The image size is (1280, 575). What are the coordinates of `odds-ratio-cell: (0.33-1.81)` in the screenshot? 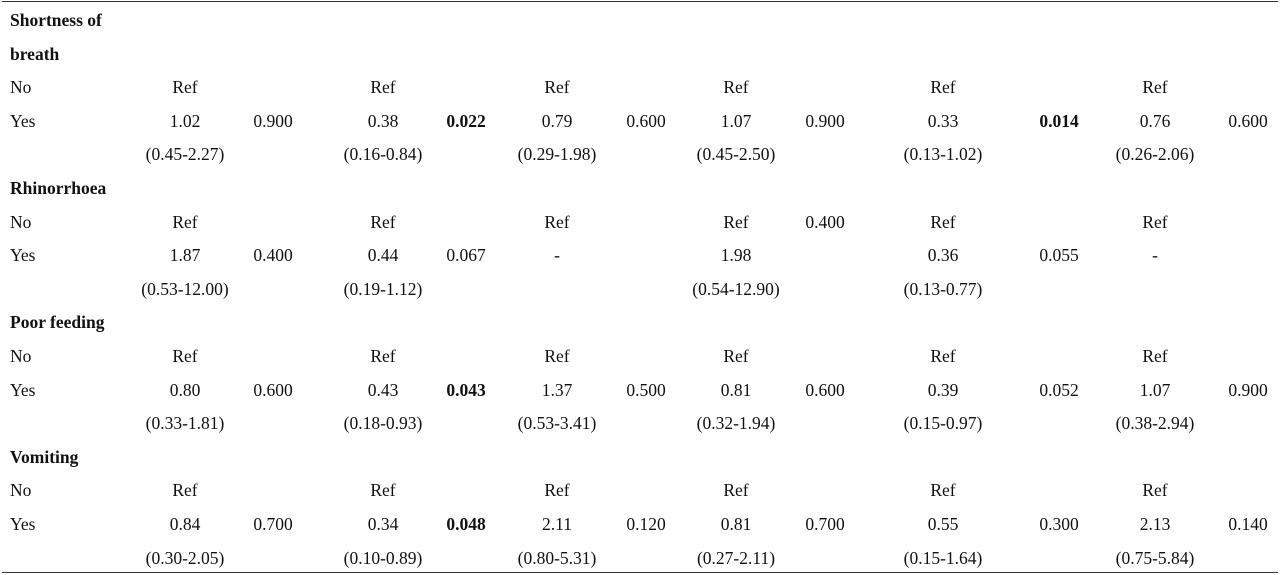 It's located at (185, 423).